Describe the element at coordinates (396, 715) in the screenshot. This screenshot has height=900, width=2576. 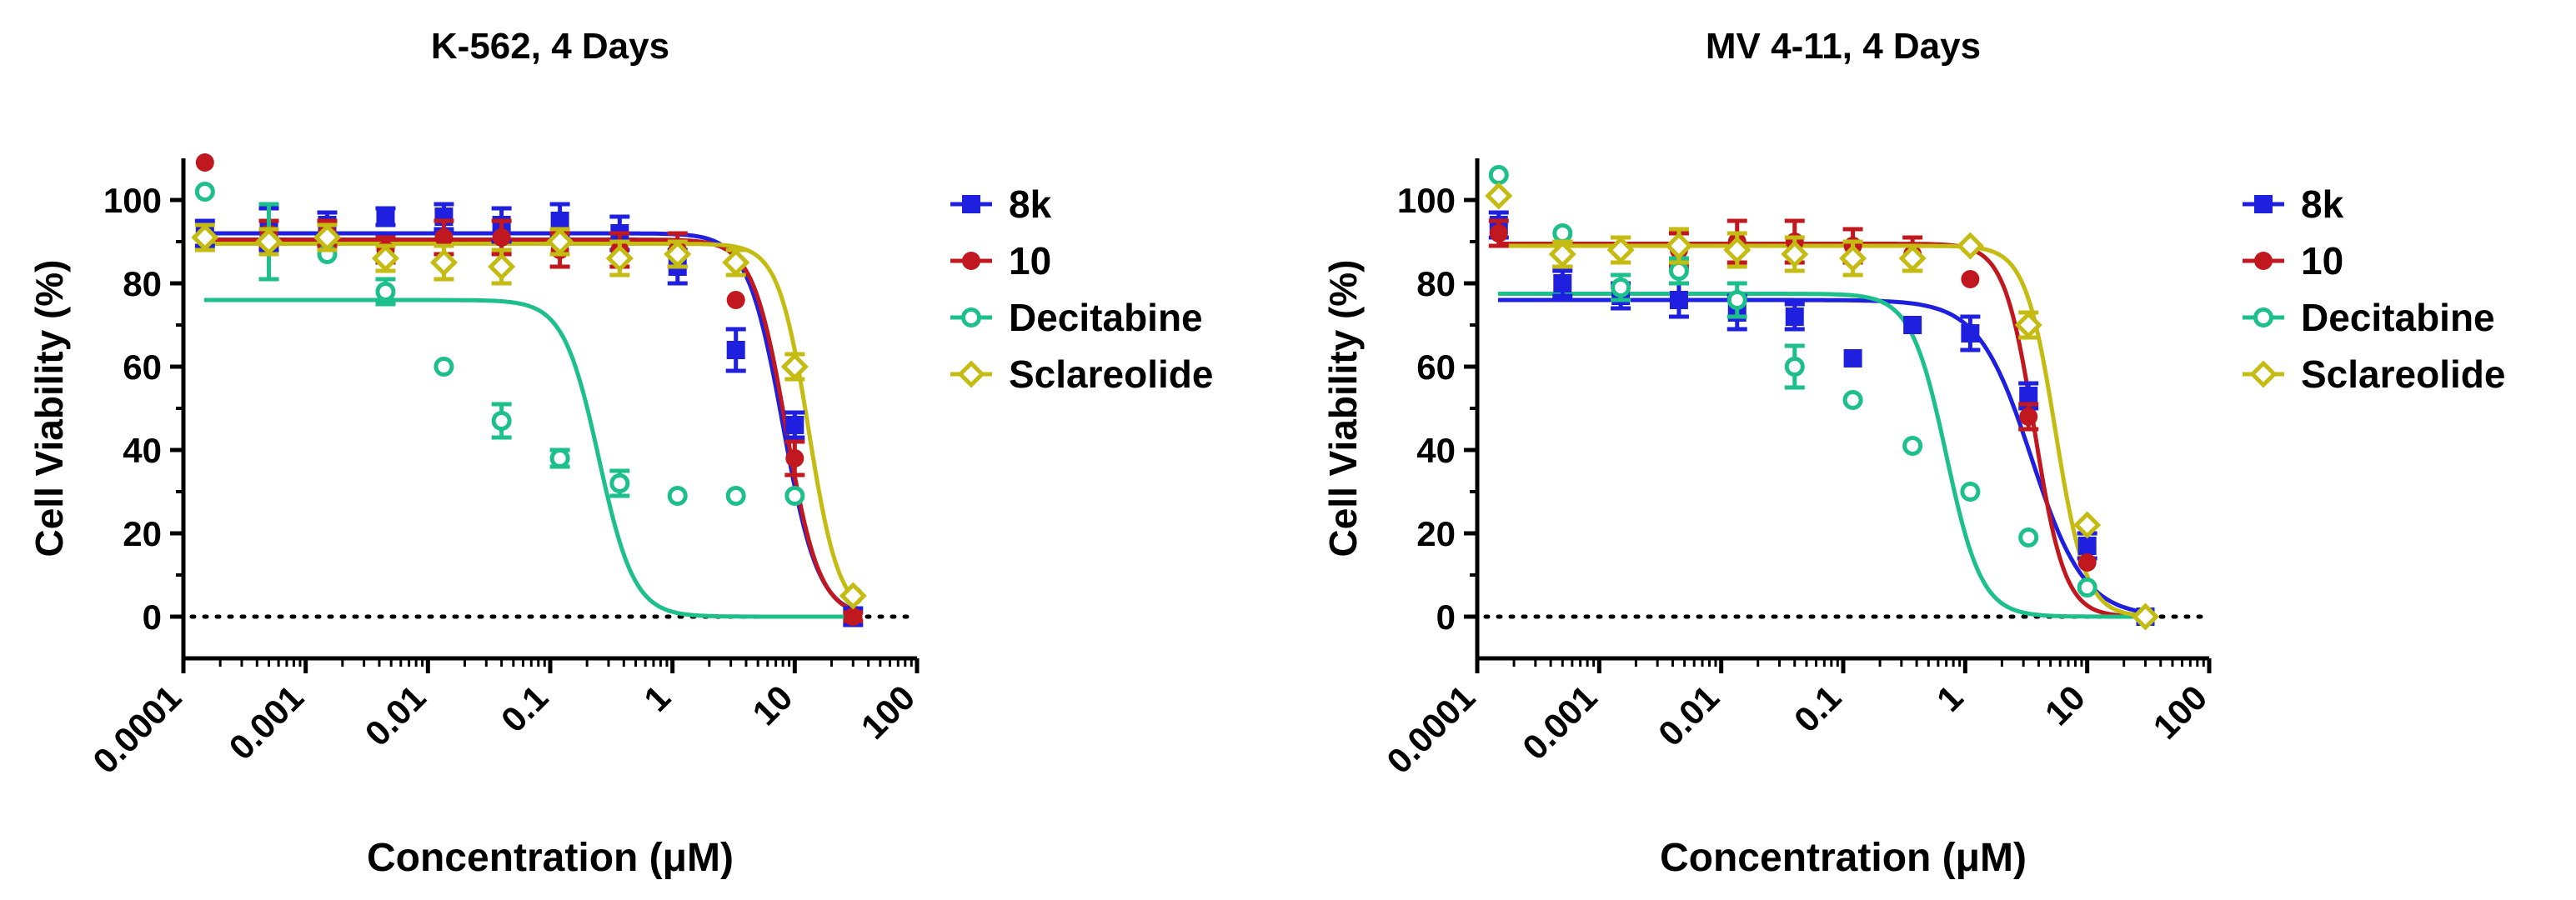
I see `x-tick-label: 0.01` at that location.